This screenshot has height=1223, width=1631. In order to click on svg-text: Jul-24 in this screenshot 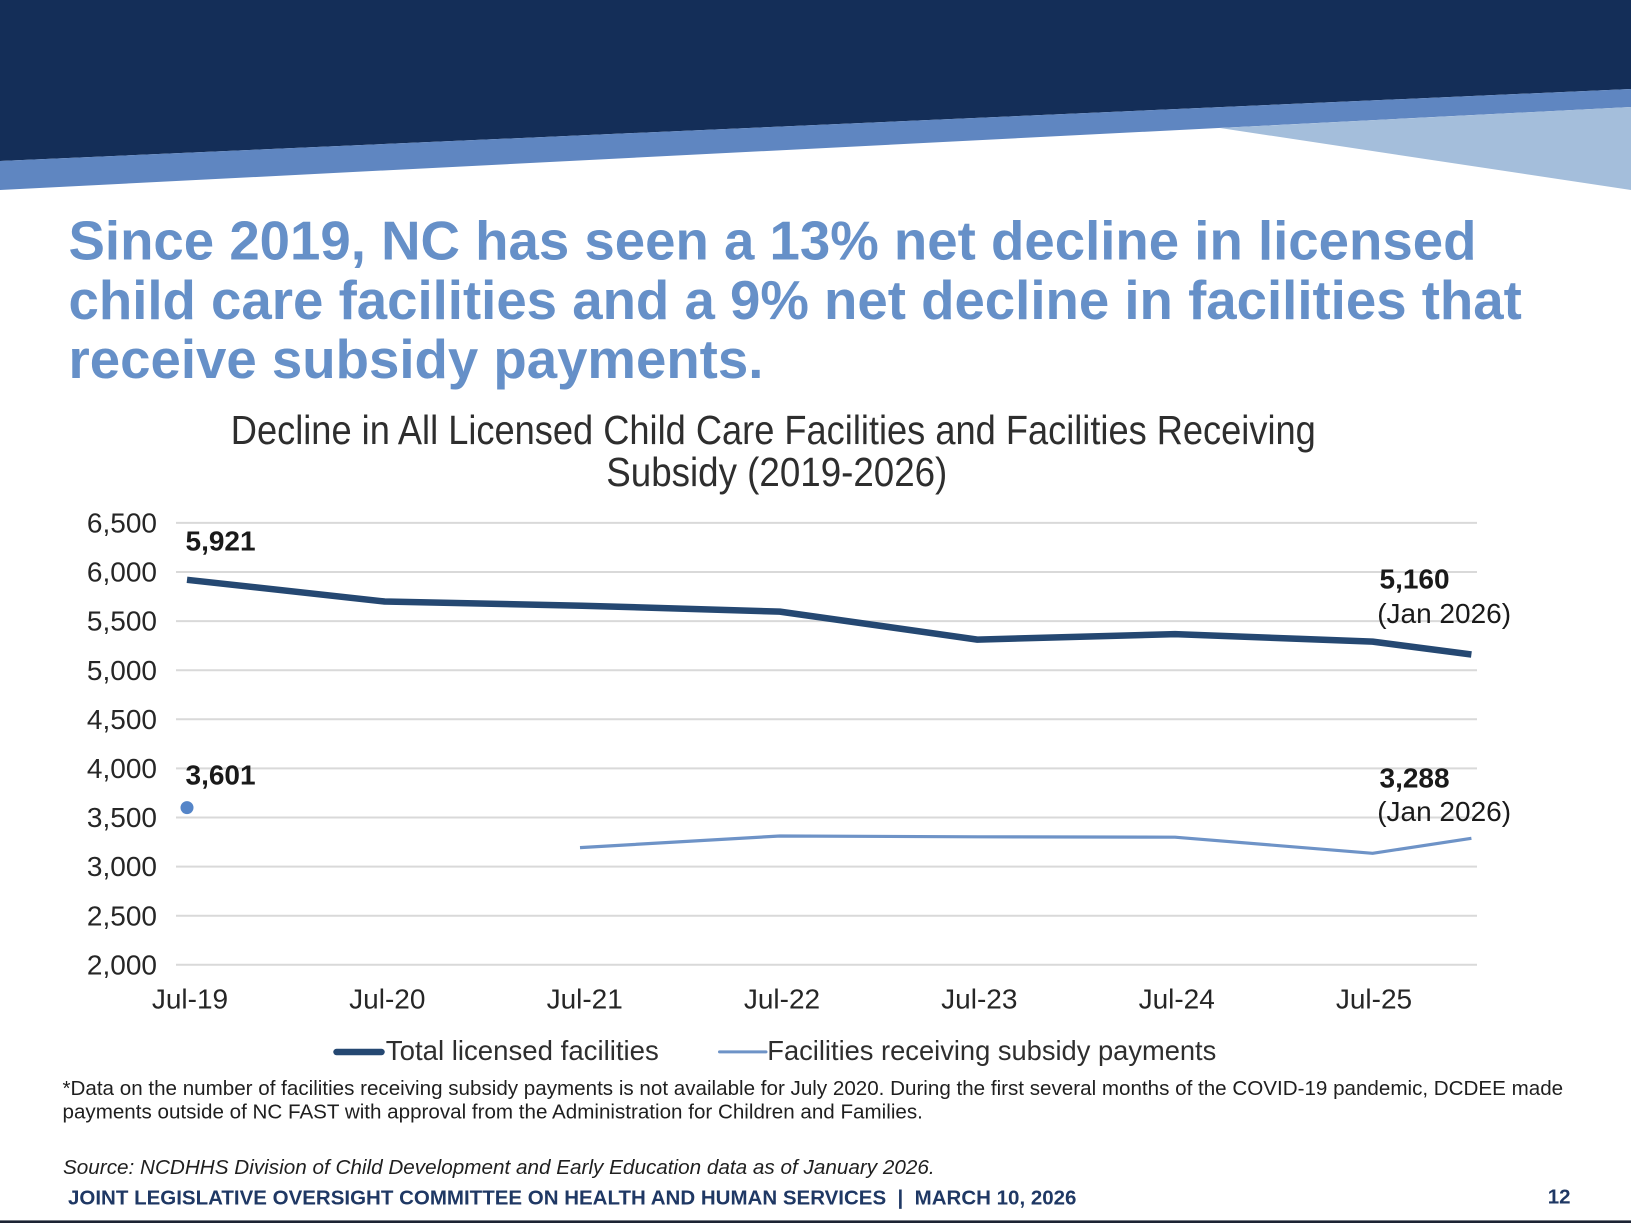, I will do `click(1177, 999)`.